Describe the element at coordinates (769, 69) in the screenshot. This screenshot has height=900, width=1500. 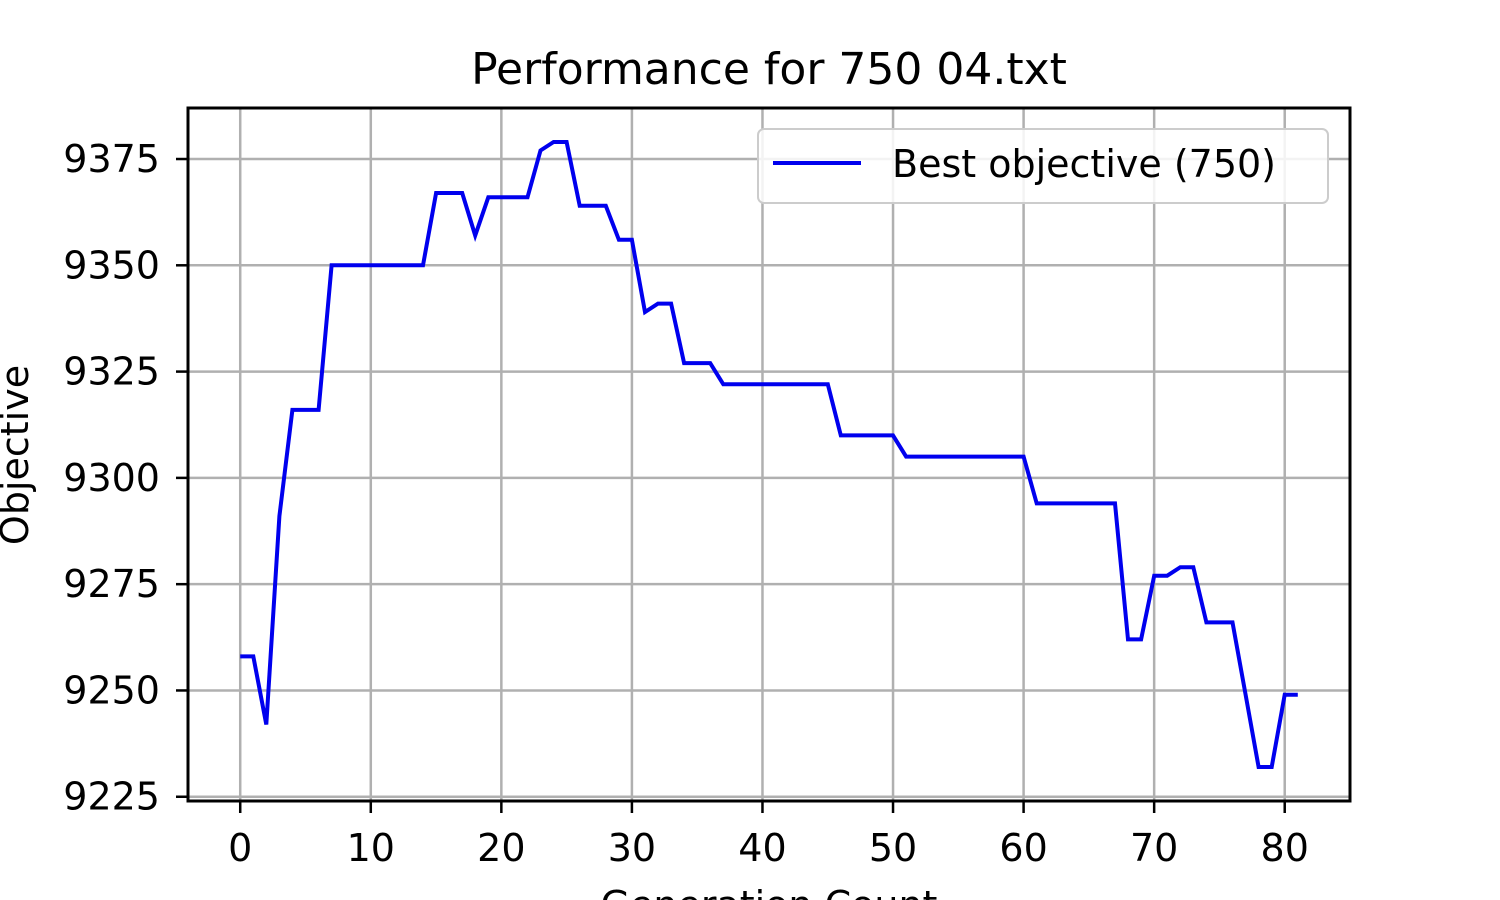
I see `chart-title: Performance for 750 04.txt` at that location.